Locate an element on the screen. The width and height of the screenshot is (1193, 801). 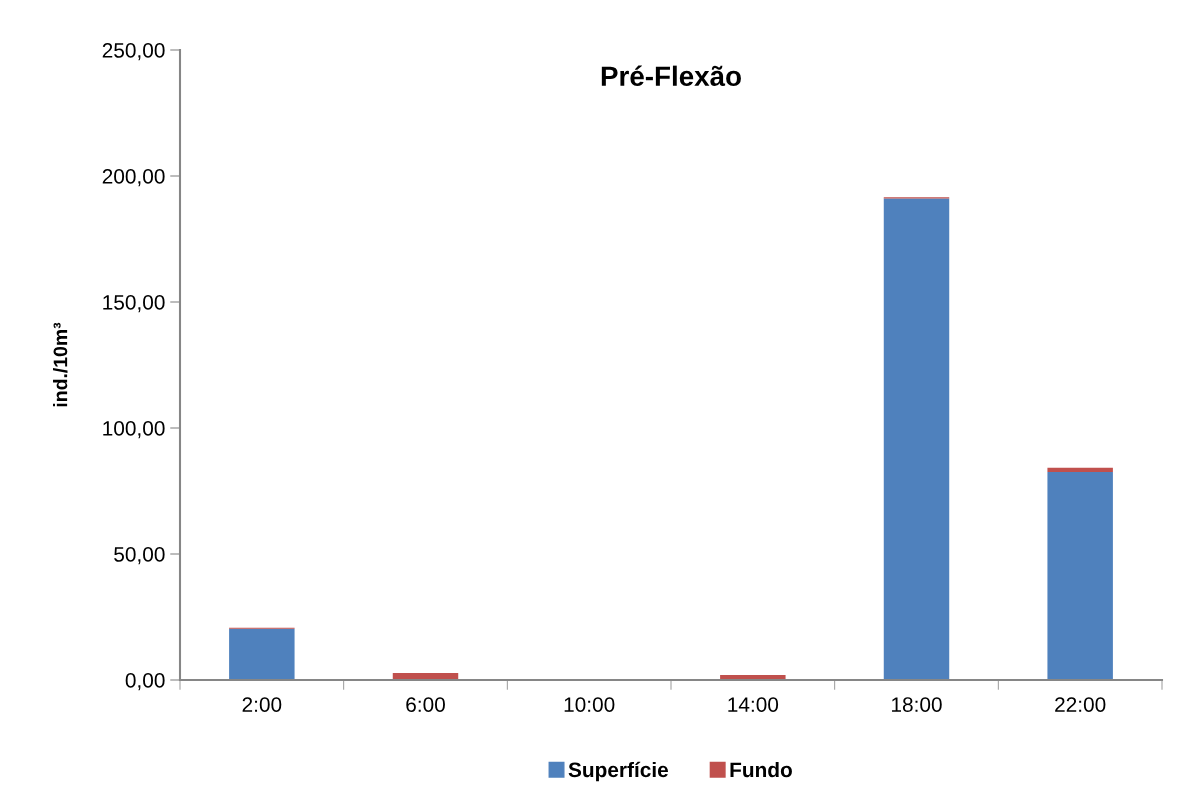
x-tick-label: 6:00 is located at coordinates (425, 704).